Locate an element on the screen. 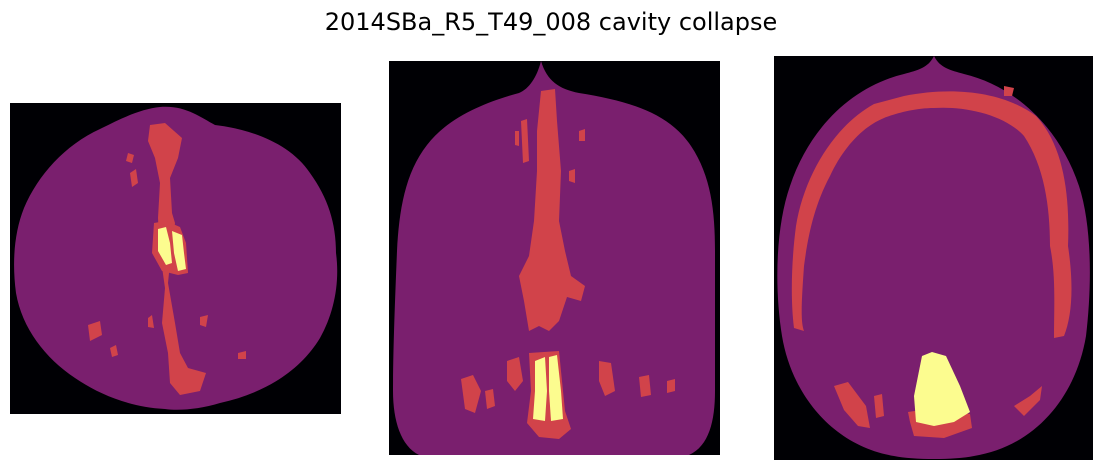 This screenshot has width=1102, height=470. figure-title: 2014SBa_R5_T49_008 cavity collapse is located at coordinates (551, 22).